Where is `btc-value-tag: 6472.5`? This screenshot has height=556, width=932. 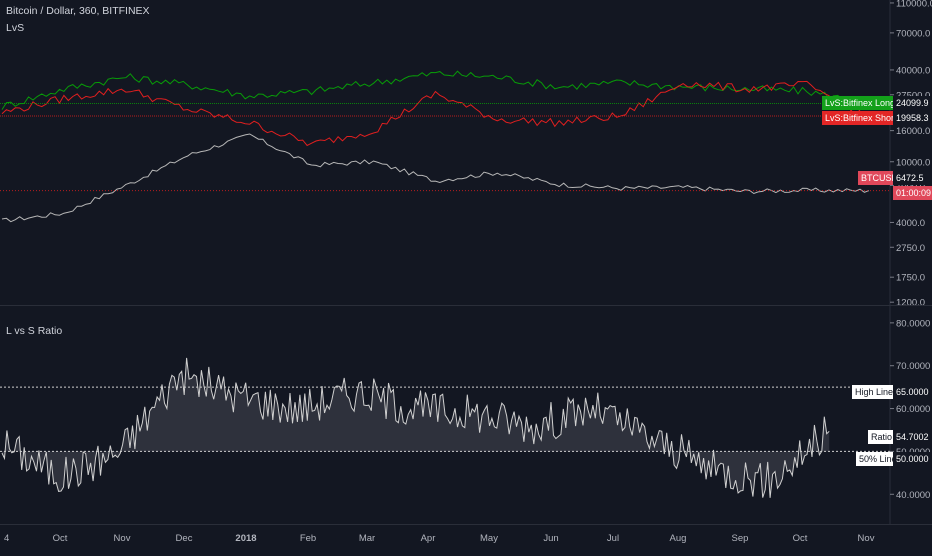 btc-value-tag: 6472.5 is located at coordinates (910, 178).